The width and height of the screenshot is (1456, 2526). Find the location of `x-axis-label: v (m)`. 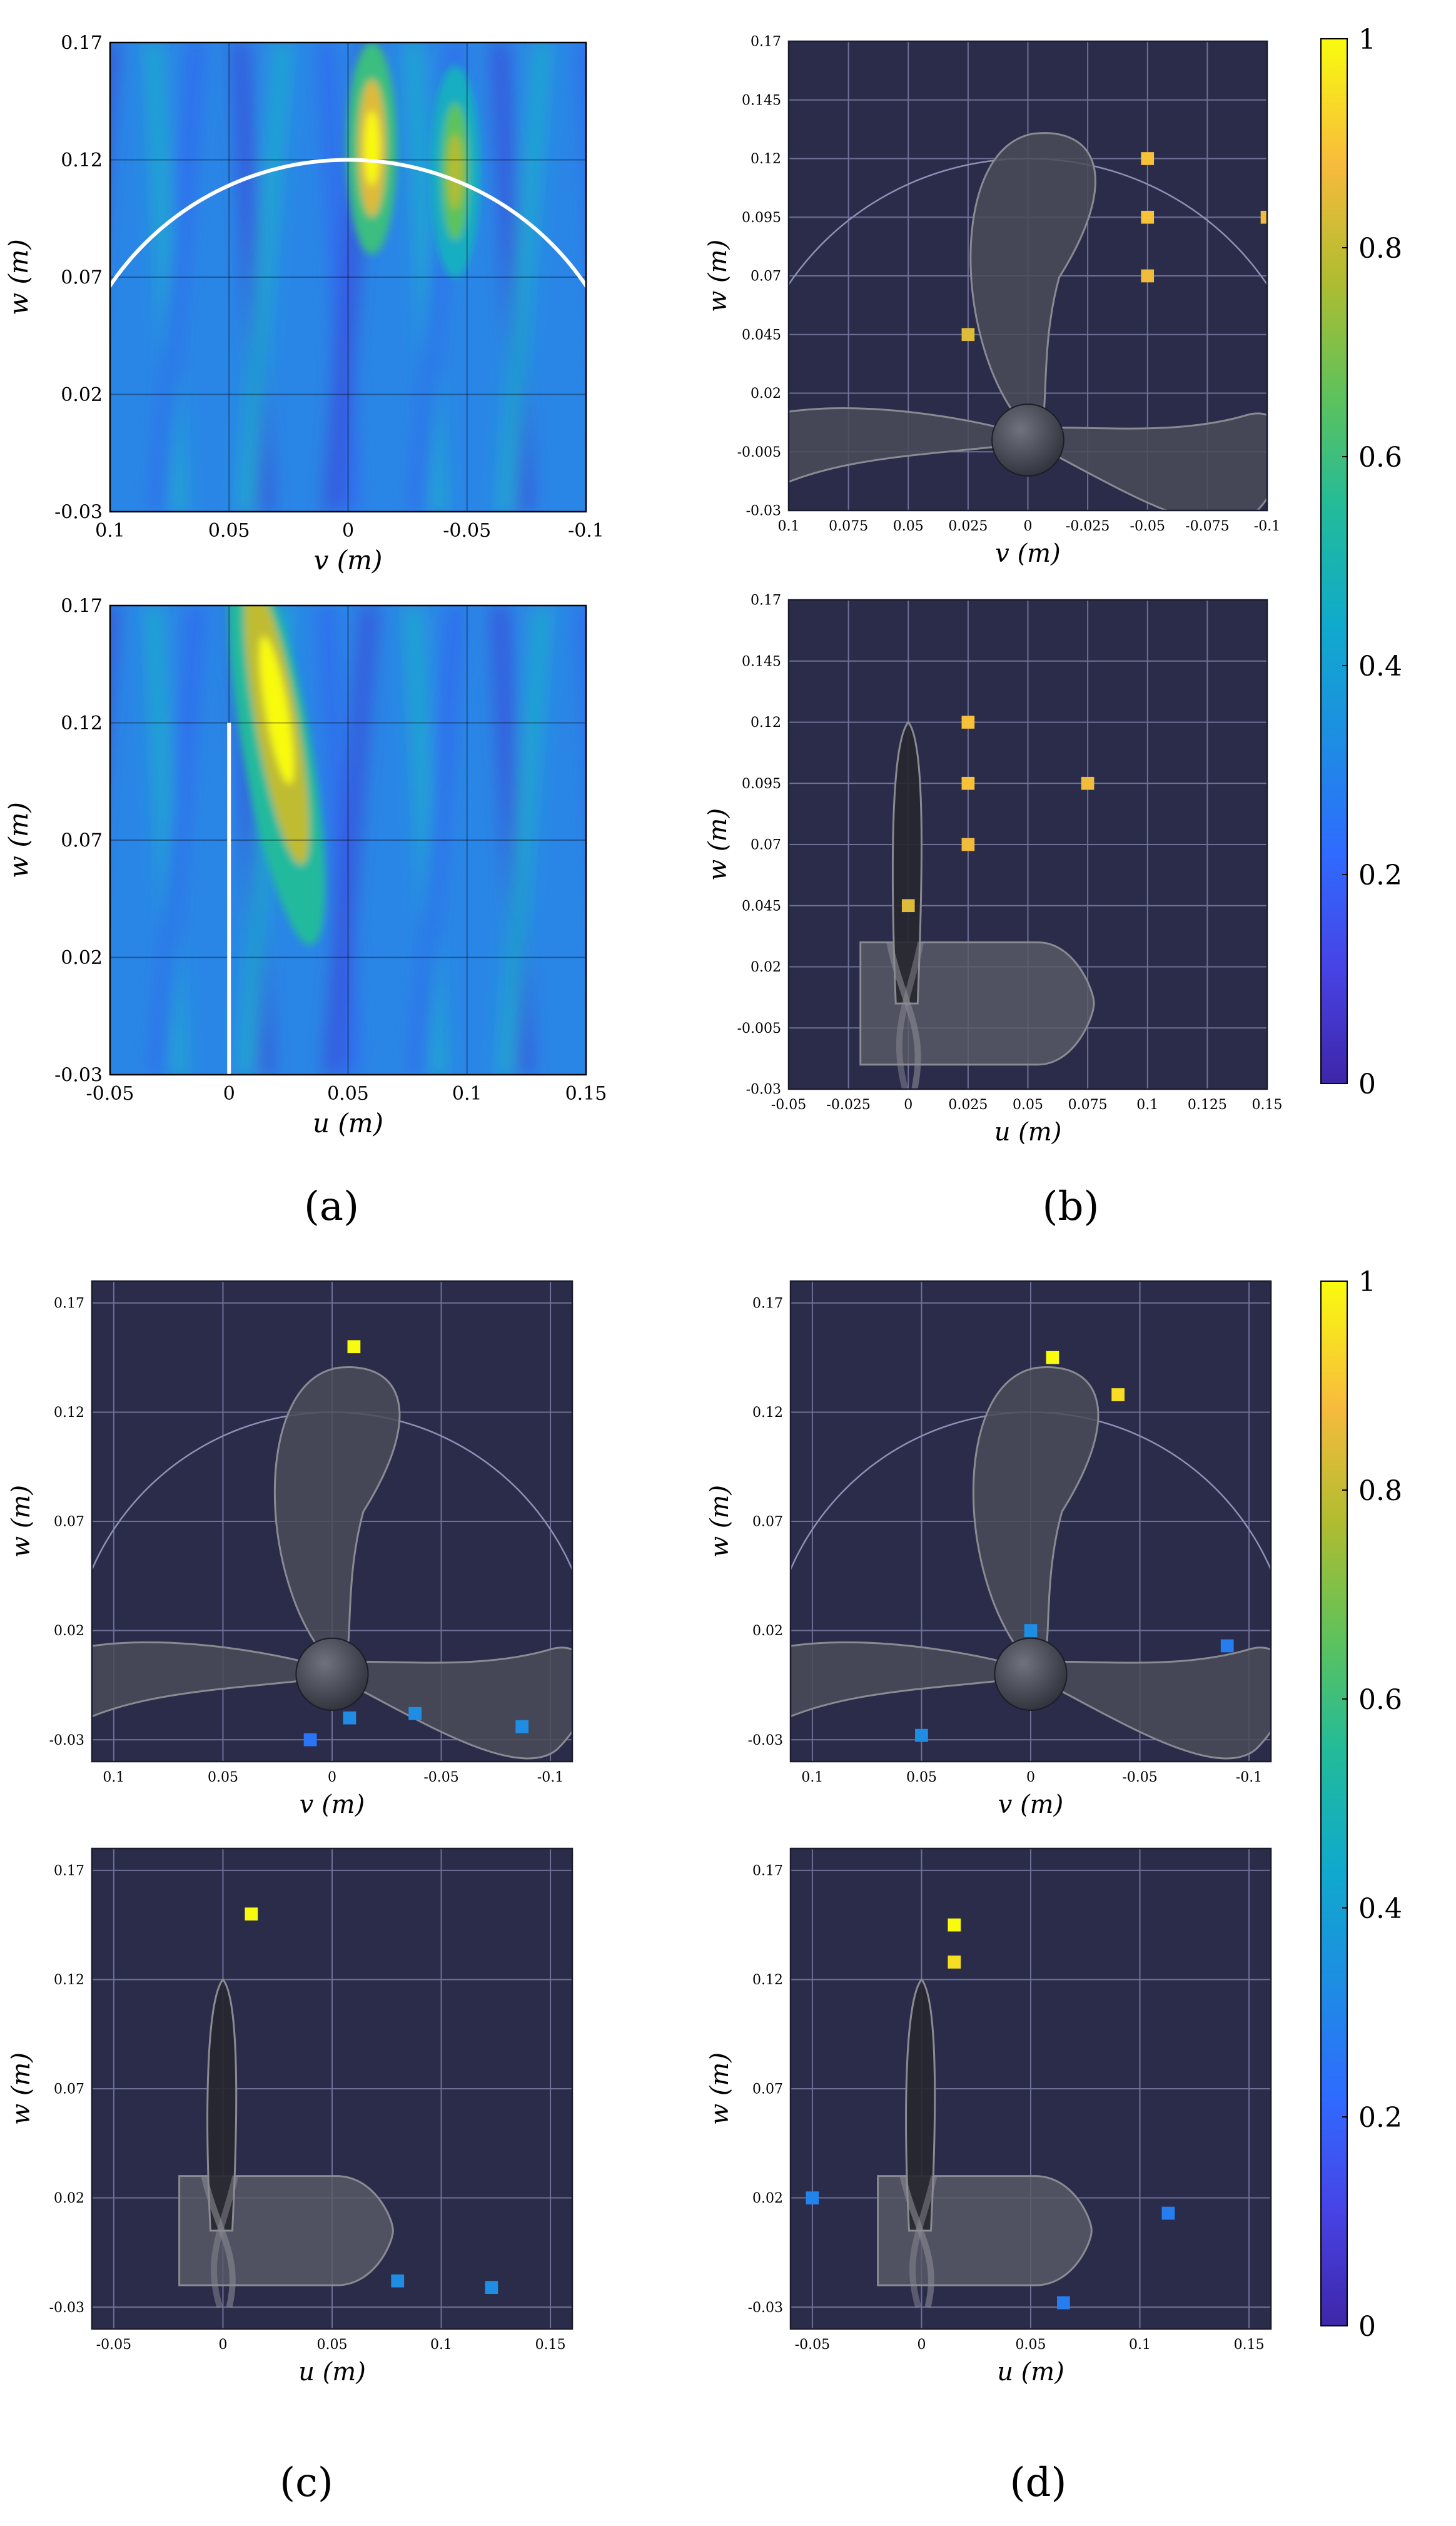

x-axis-label: v (m) is located at coordinates (333, 1804).